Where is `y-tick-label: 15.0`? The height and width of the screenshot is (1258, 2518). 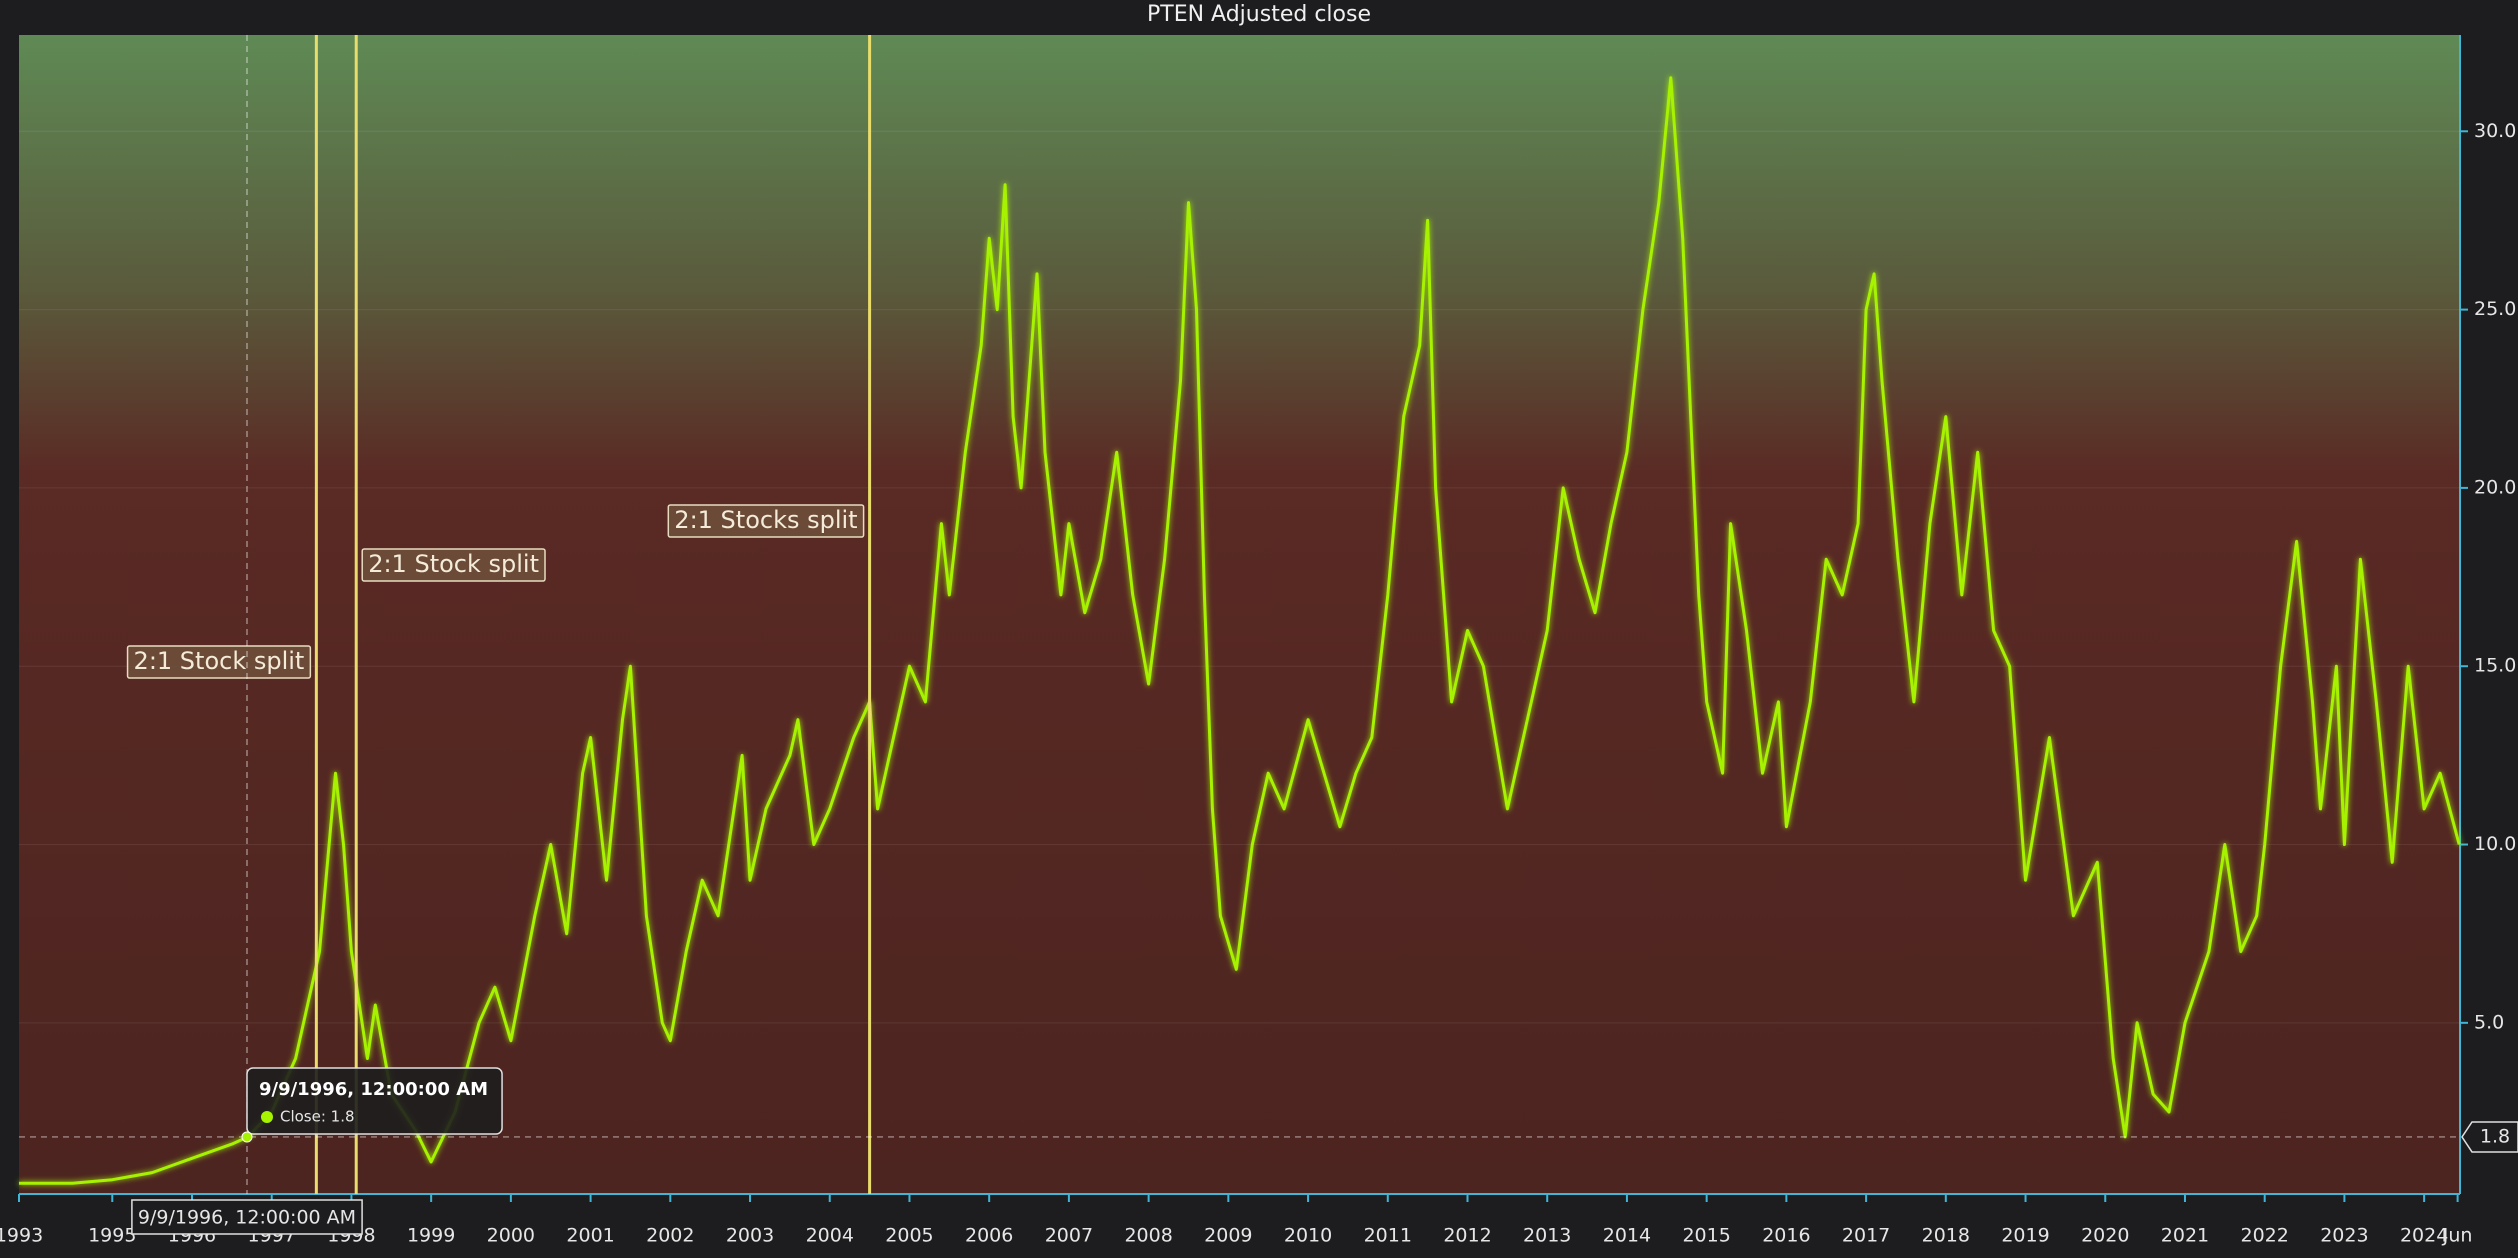 y-tick-label: 15.0 is located at coordinates (2495, 666).